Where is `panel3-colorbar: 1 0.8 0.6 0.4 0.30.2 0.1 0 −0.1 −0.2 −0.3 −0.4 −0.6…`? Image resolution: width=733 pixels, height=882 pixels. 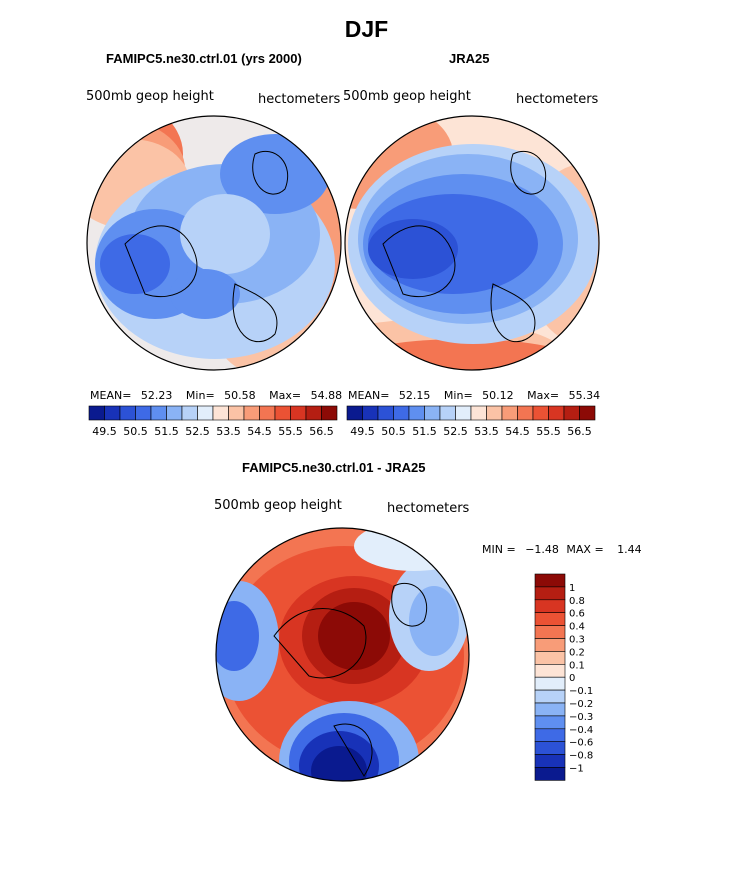 panel3-colorbar: 1 0.8 0.6 0.4 0.30.2 0.1 0 −0.1 −0.2 −0.3 −0.4 −0.6… is located at coordinates (563, 677).